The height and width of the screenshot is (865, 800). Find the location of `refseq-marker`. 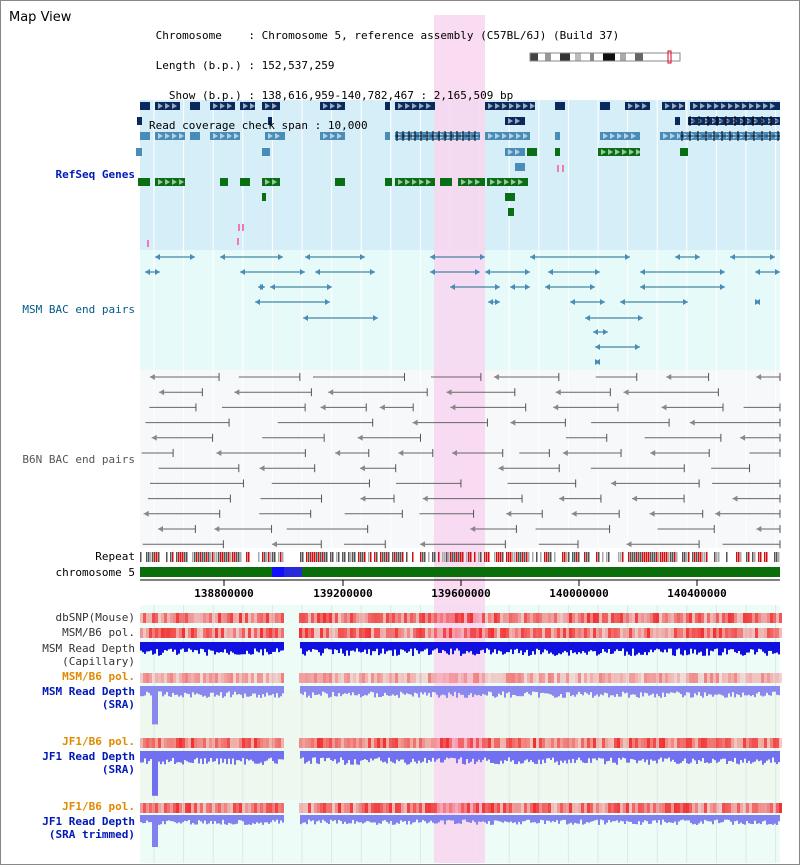

refseq-marker is located at coordinates (243, 227).